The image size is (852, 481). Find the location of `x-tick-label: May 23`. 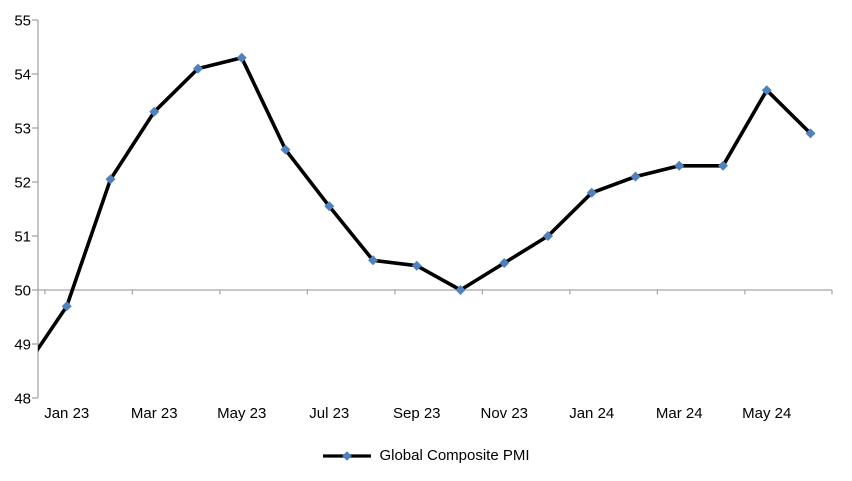

x-tick-label: May 23 is located at coordinates (241, 413).